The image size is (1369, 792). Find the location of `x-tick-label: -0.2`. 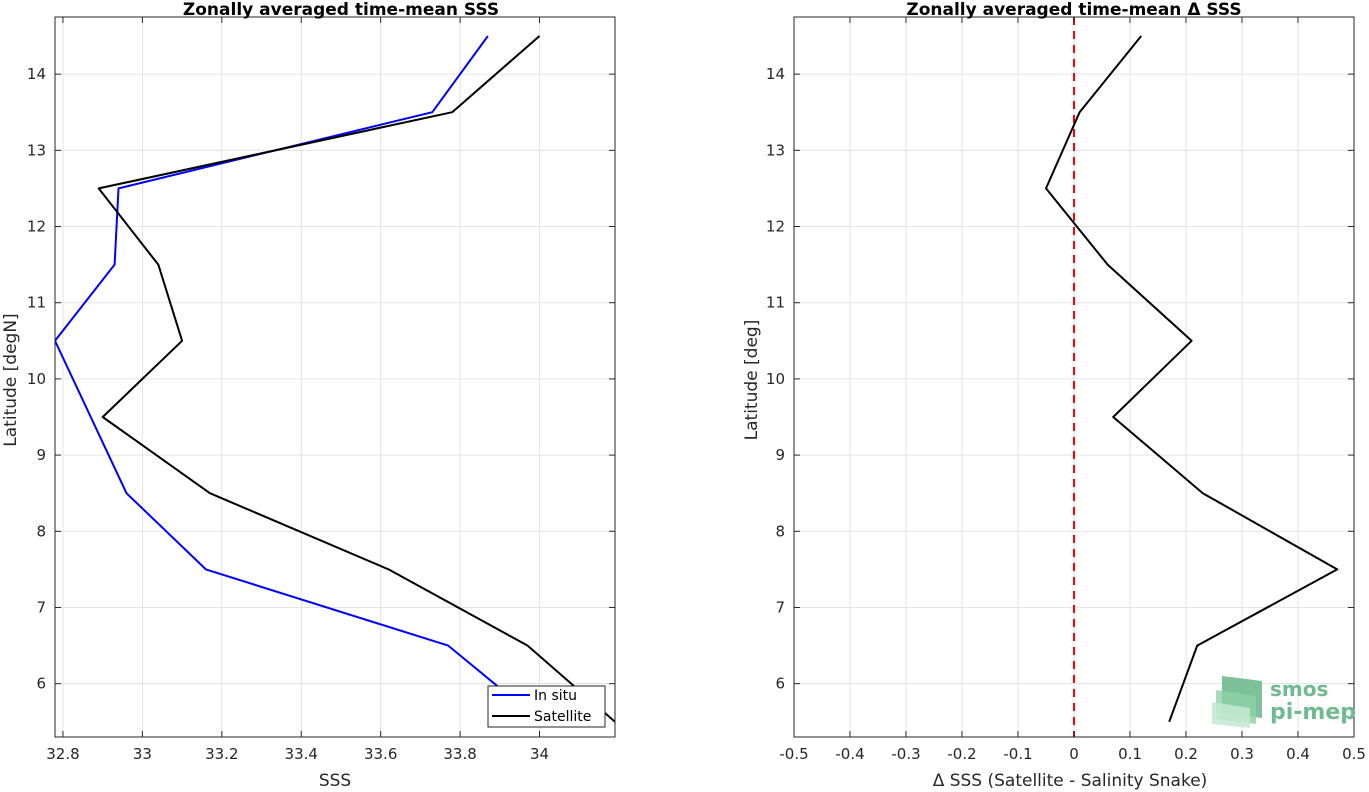

x-tick-label: -0.2 is located at coordinates (961, 754).